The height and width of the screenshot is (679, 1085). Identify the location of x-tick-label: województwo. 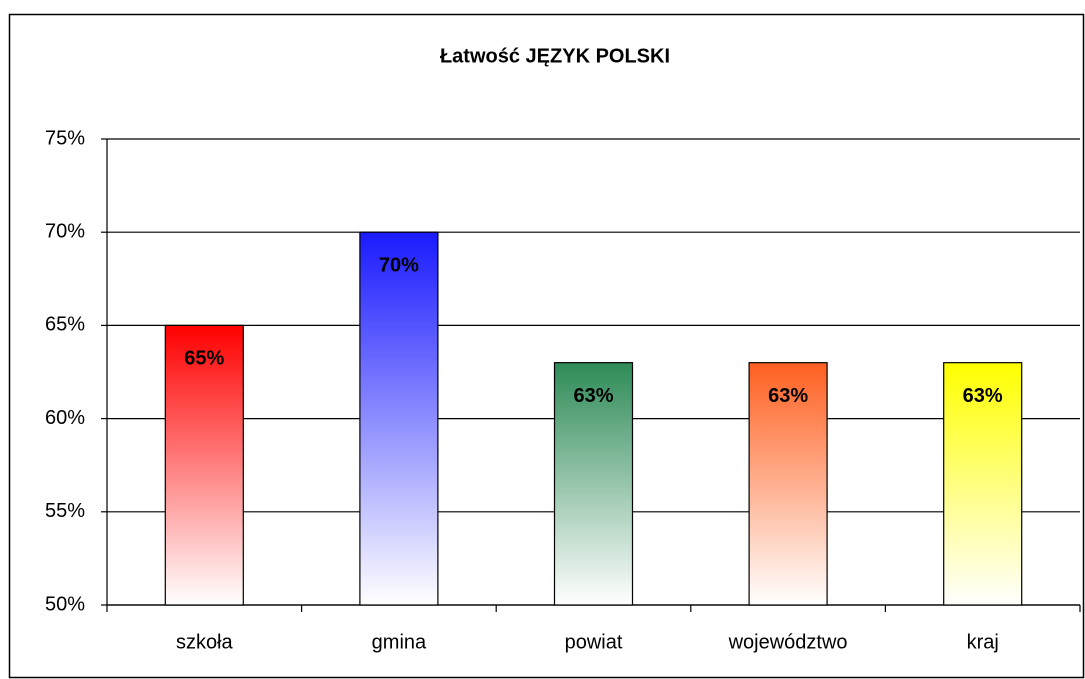
(788, 642).